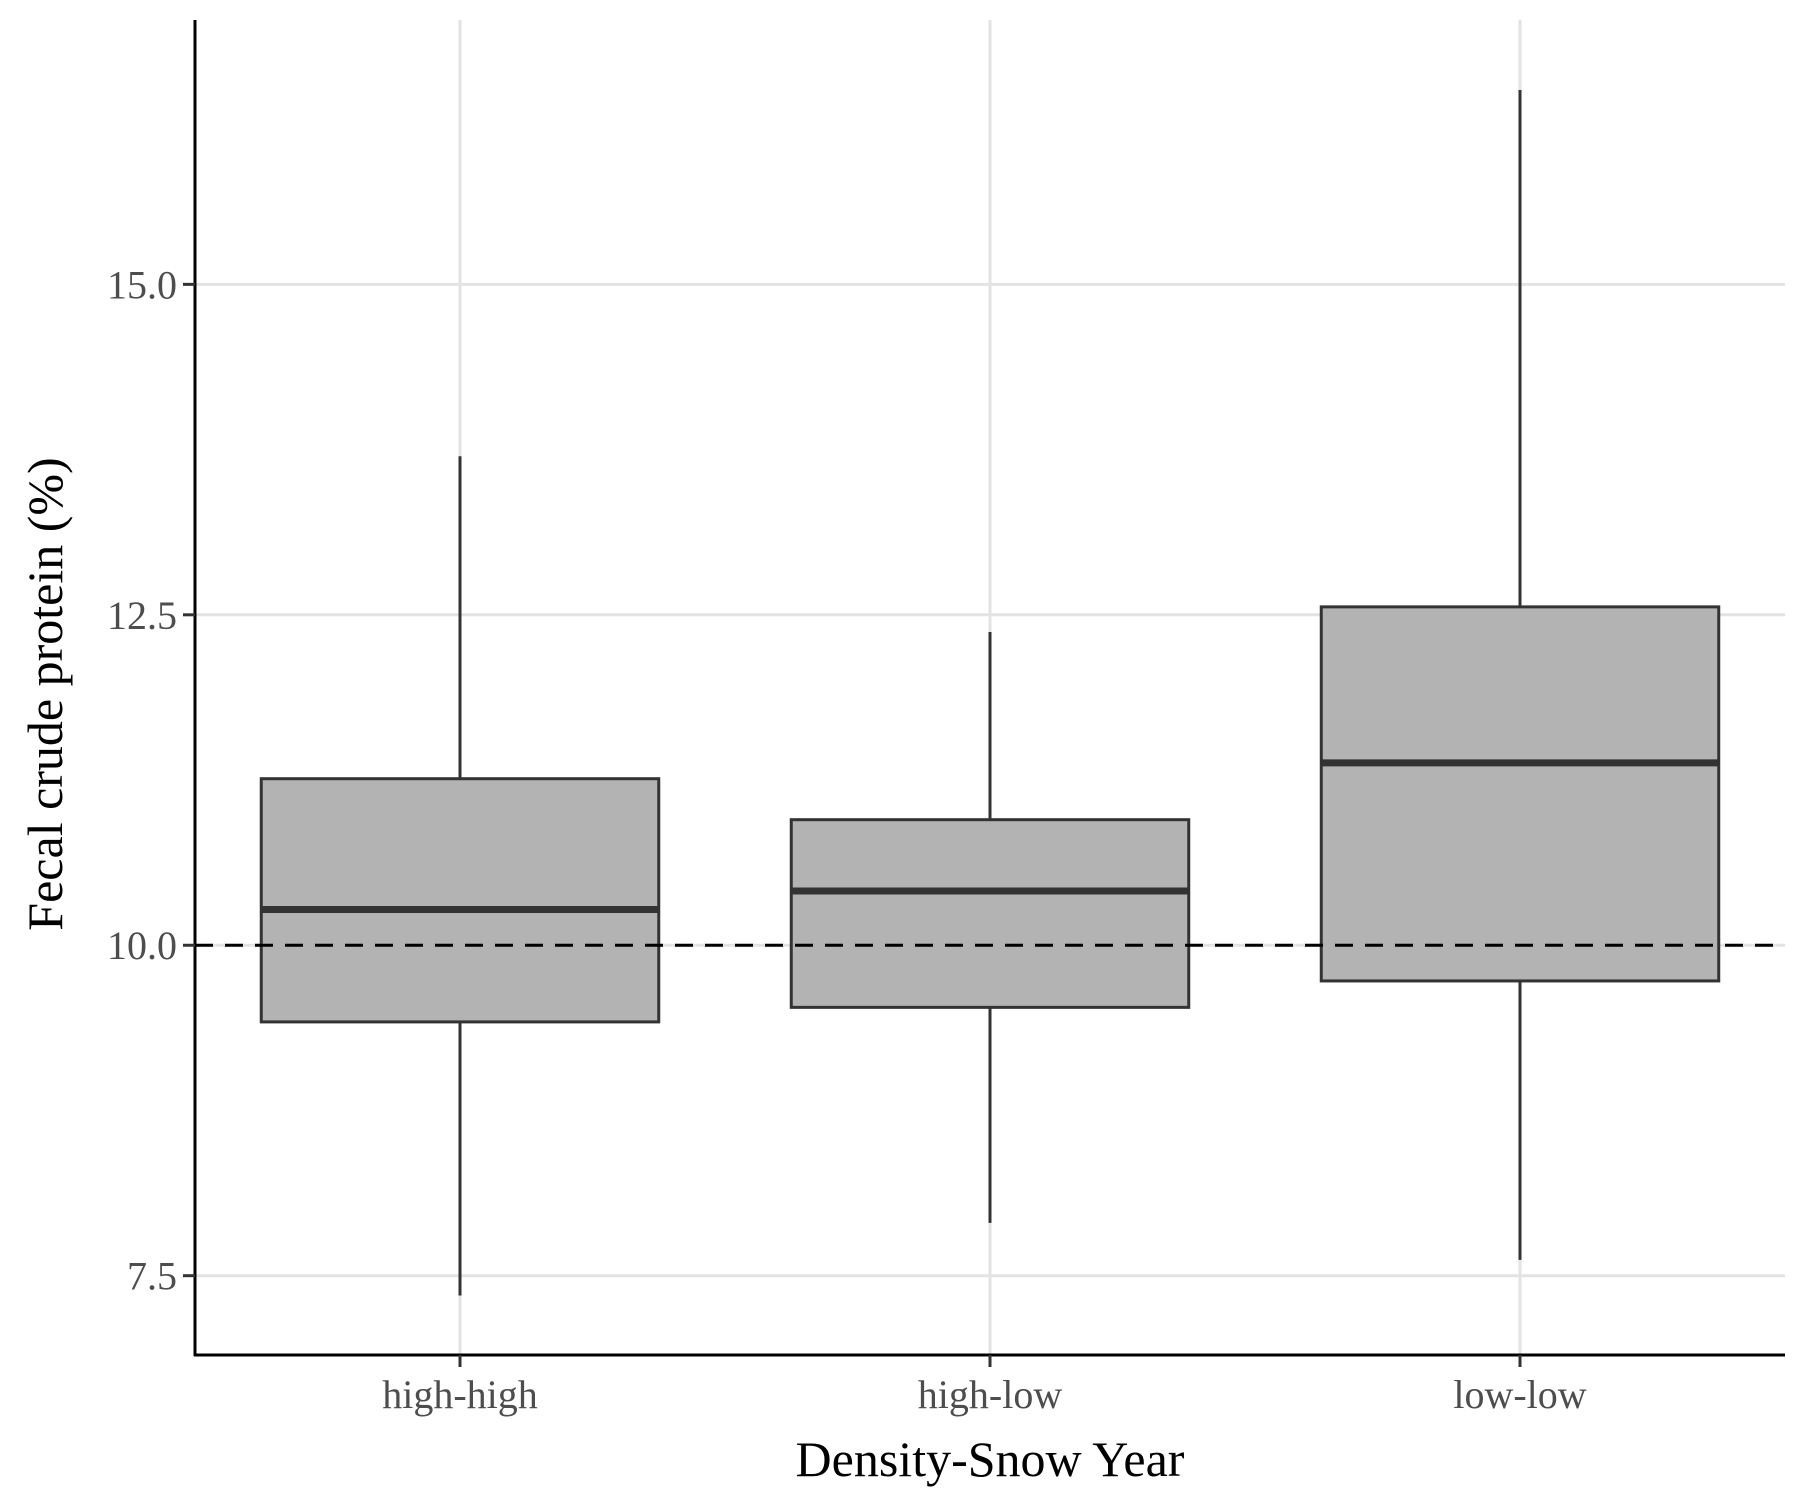 The image size is (1800, 1500). I want to click on box-high-high, so click(460, 876).